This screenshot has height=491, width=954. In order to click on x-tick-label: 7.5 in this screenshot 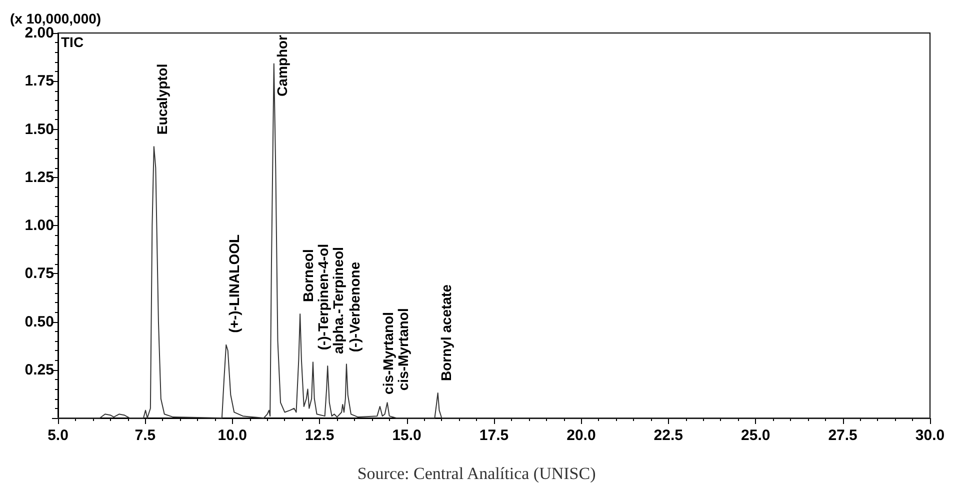, I will do `click(145, 435)`.